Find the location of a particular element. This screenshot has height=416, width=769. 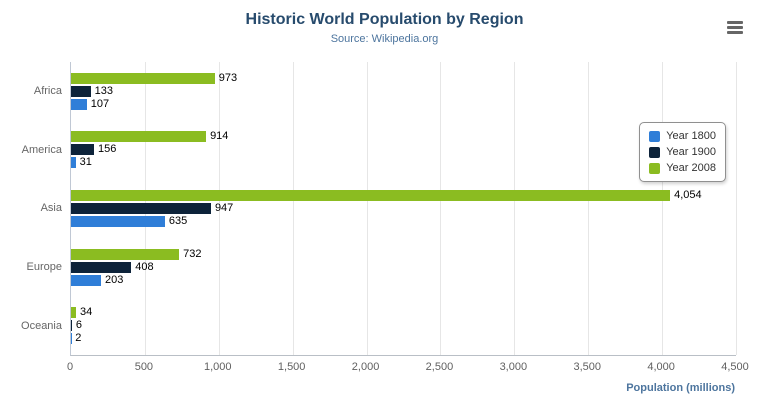

x-tick-label: 500 is located at coordinates (144, 367).